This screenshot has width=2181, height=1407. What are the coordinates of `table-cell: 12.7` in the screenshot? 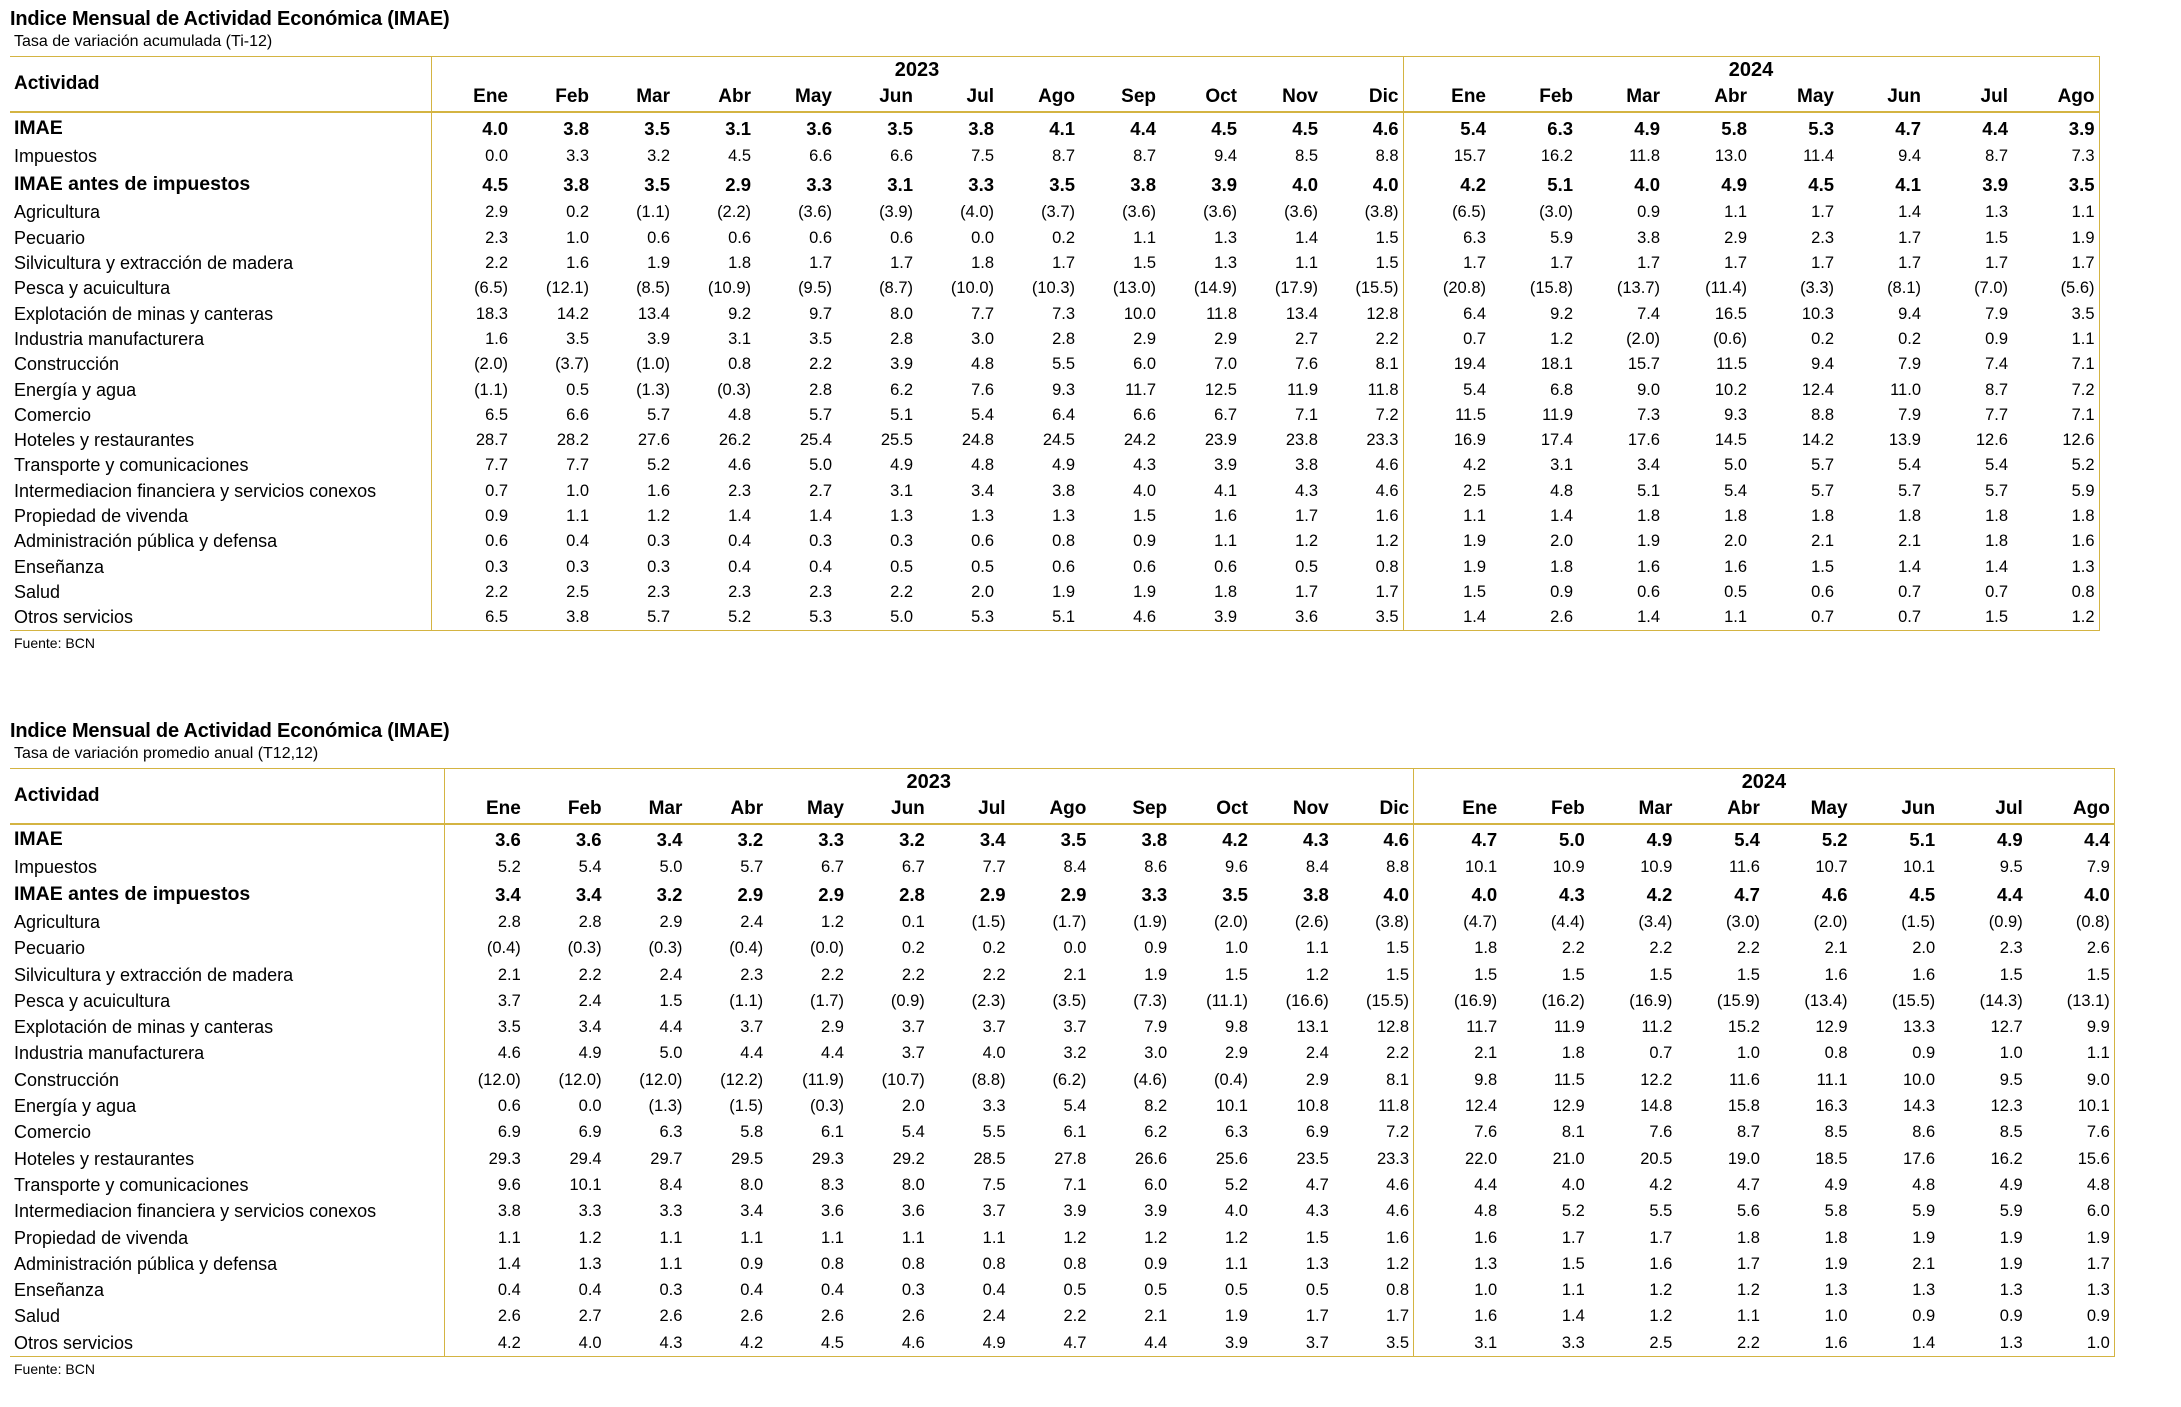 It's located at (2006, 1027).